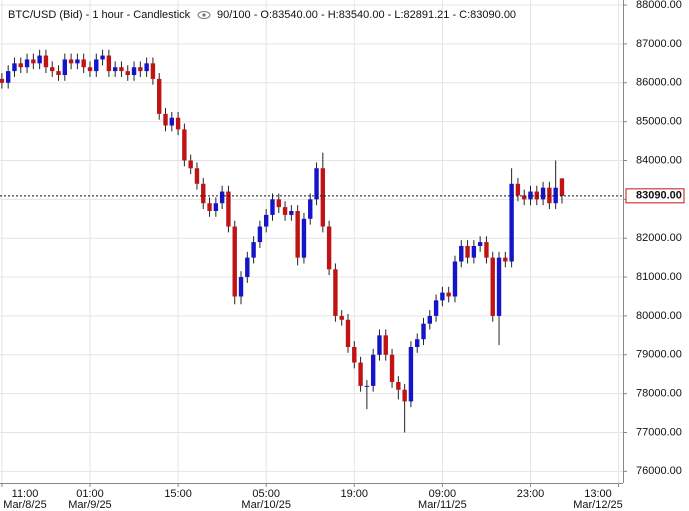 This screenshot has height=511, width=689. Describe the element at coordinates (531, 494) in the screenshot. I see `x-tick-label: 23:00` at that location.